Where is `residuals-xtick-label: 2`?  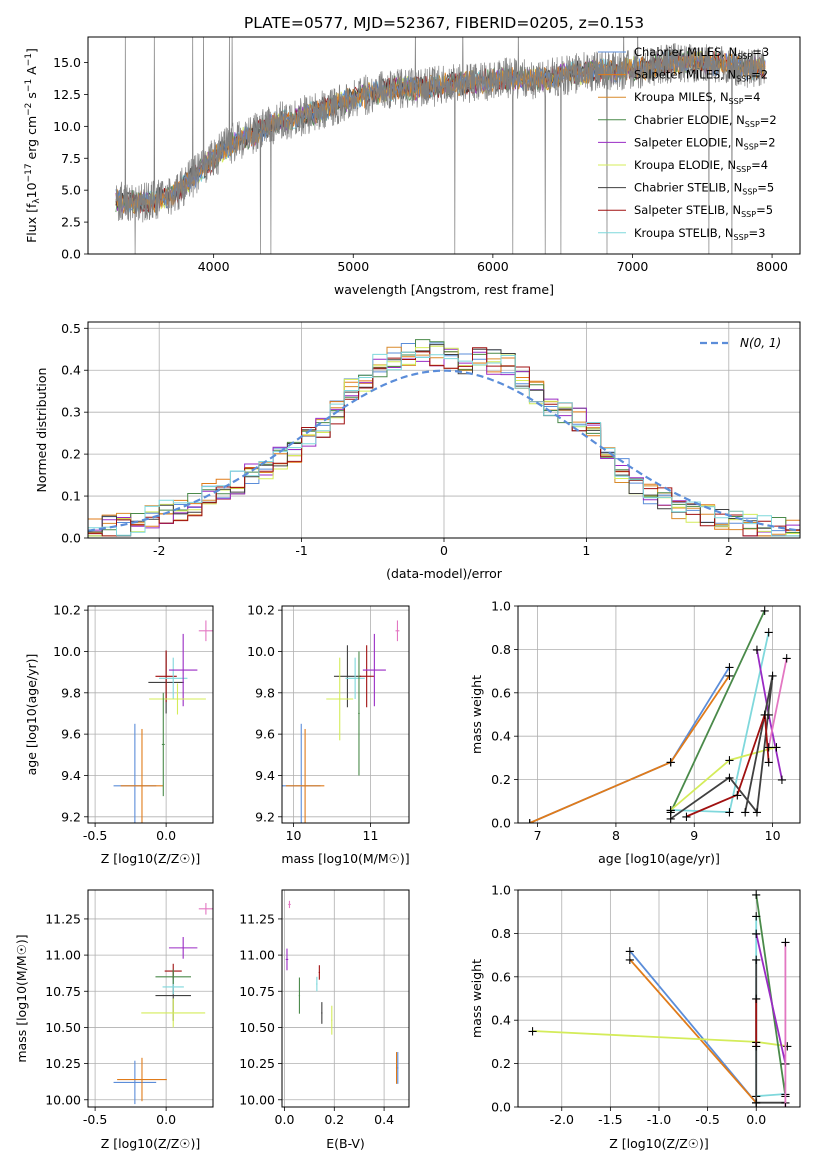
residuals-xtick-label: 2 is located at coordinates (729, 550).